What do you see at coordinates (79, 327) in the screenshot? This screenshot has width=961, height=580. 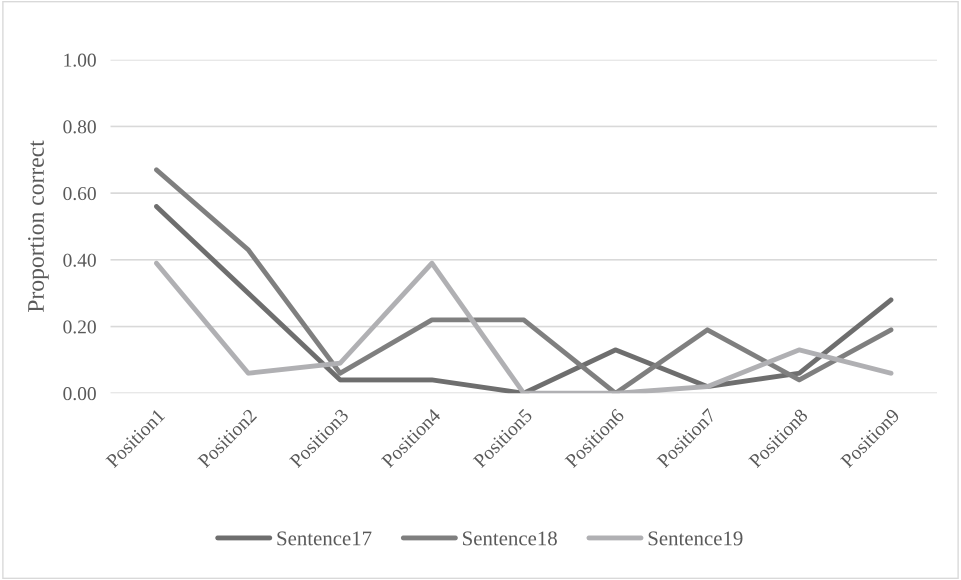 I see `y-tick-label: 0.20` at bounding box center [79, 327].